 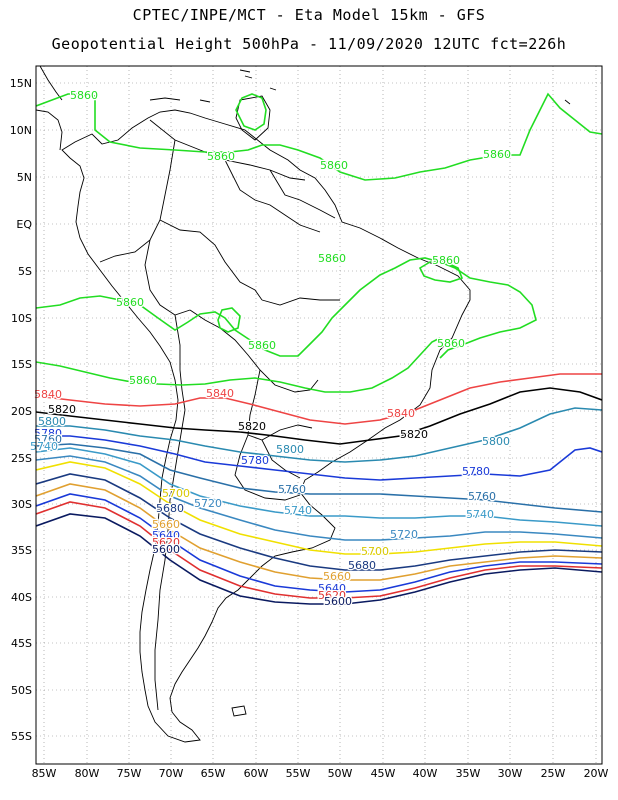 I want to click on latitude-tick-label: 10S, so click(x=21, y=318).